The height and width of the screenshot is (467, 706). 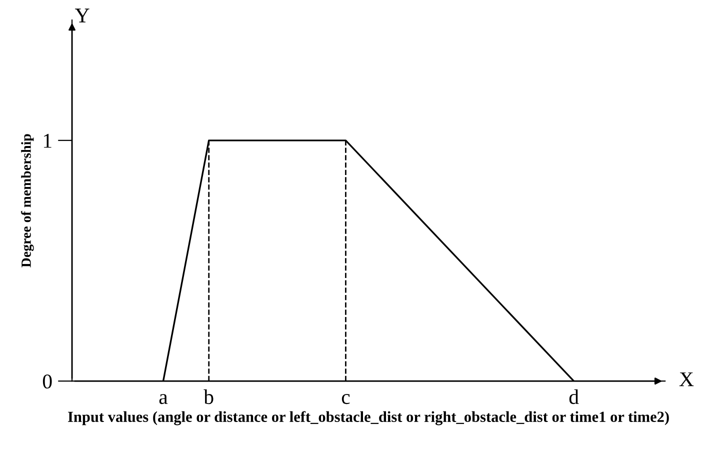 I want to click on x-tick-label: b, so click(x=209, y=396).